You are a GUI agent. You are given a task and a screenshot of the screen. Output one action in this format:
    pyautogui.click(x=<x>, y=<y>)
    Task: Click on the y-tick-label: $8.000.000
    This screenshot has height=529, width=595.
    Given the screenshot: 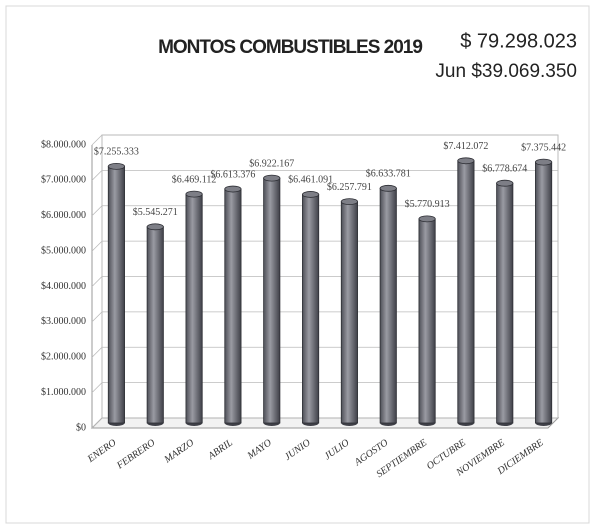 What is the action you would take?
    pyautogui.click(x=63, y=144)
    